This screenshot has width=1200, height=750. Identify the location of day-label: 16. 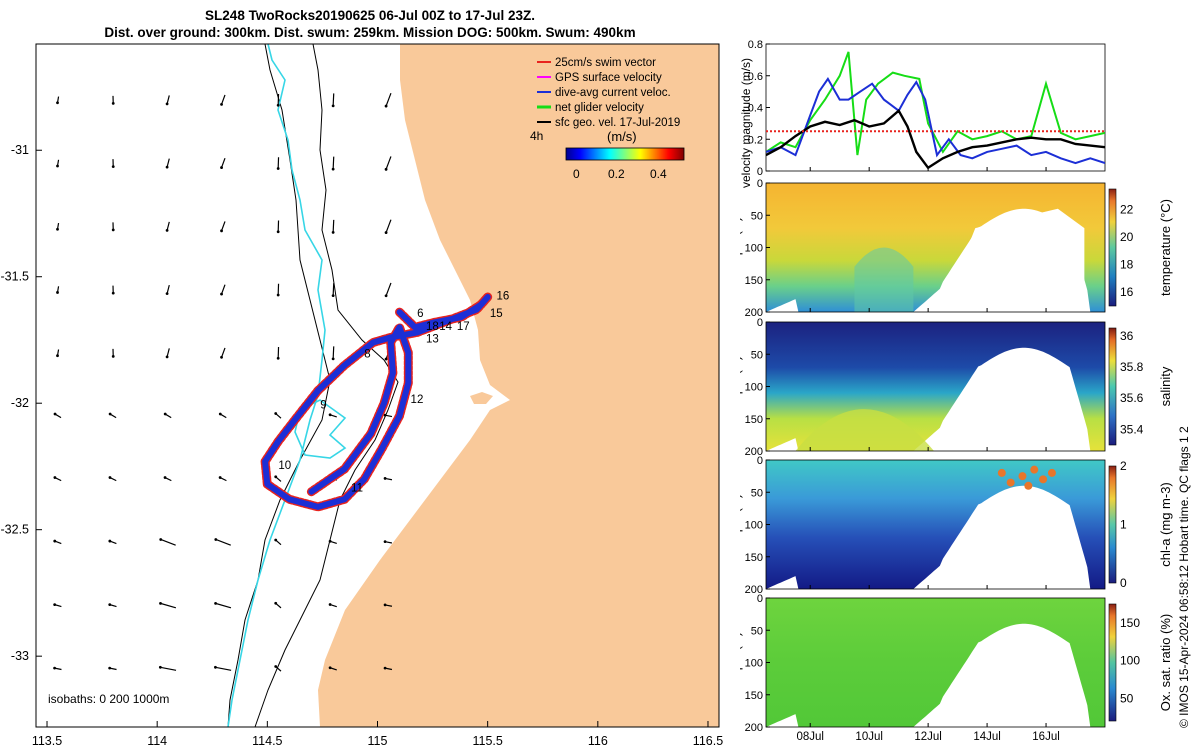
(502, 296).